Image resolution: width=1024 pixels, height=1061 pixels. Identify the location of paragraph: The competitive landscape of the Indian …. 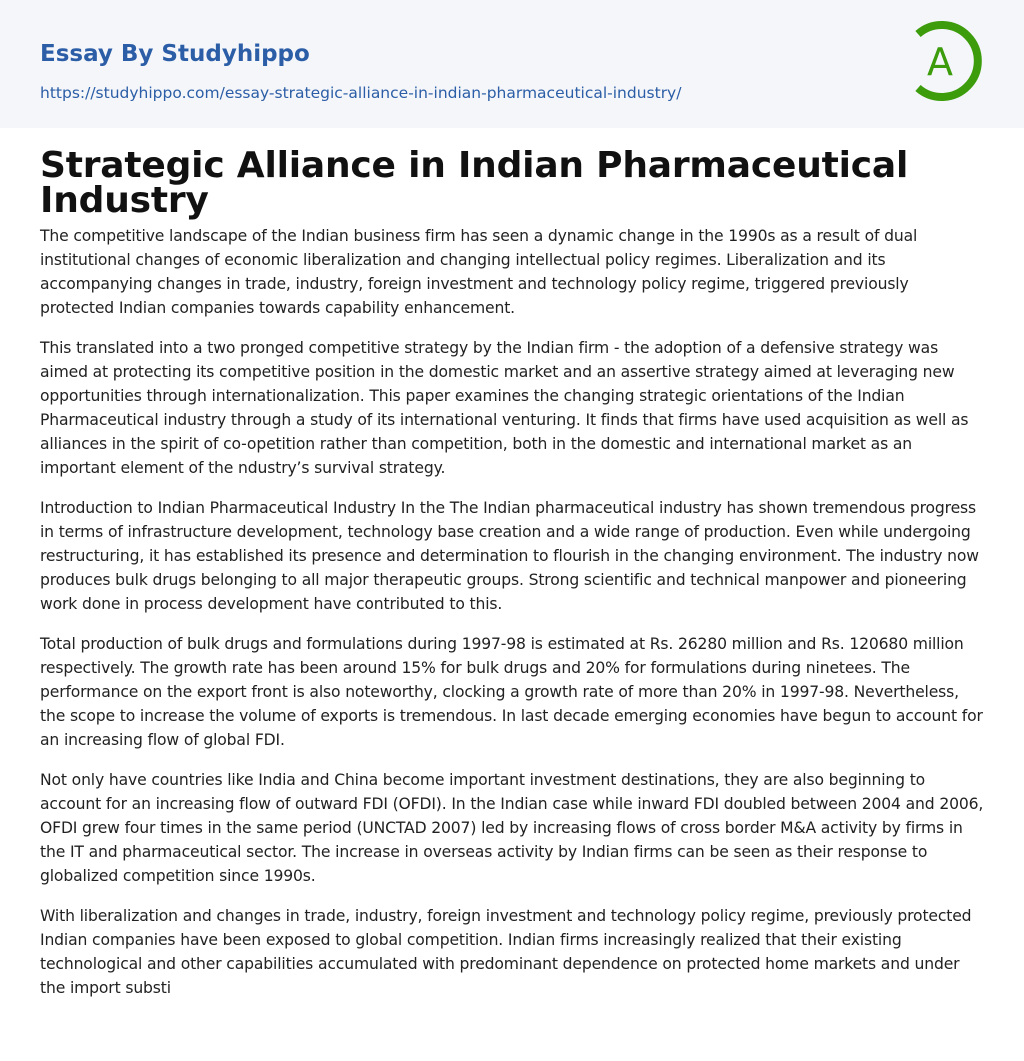
(479, 272).